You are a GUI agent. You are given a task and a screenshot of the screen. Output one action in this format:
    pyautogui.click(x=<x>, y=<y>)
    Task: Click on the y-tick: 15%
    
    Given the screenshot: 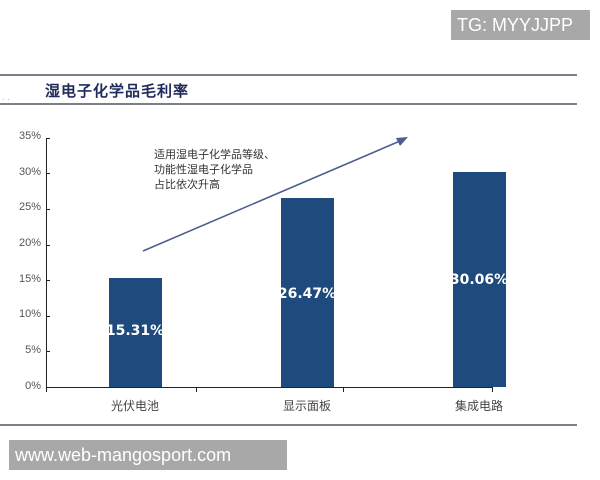 What is the action you would take?
    pyautogui.click(x=29, y=279)
    